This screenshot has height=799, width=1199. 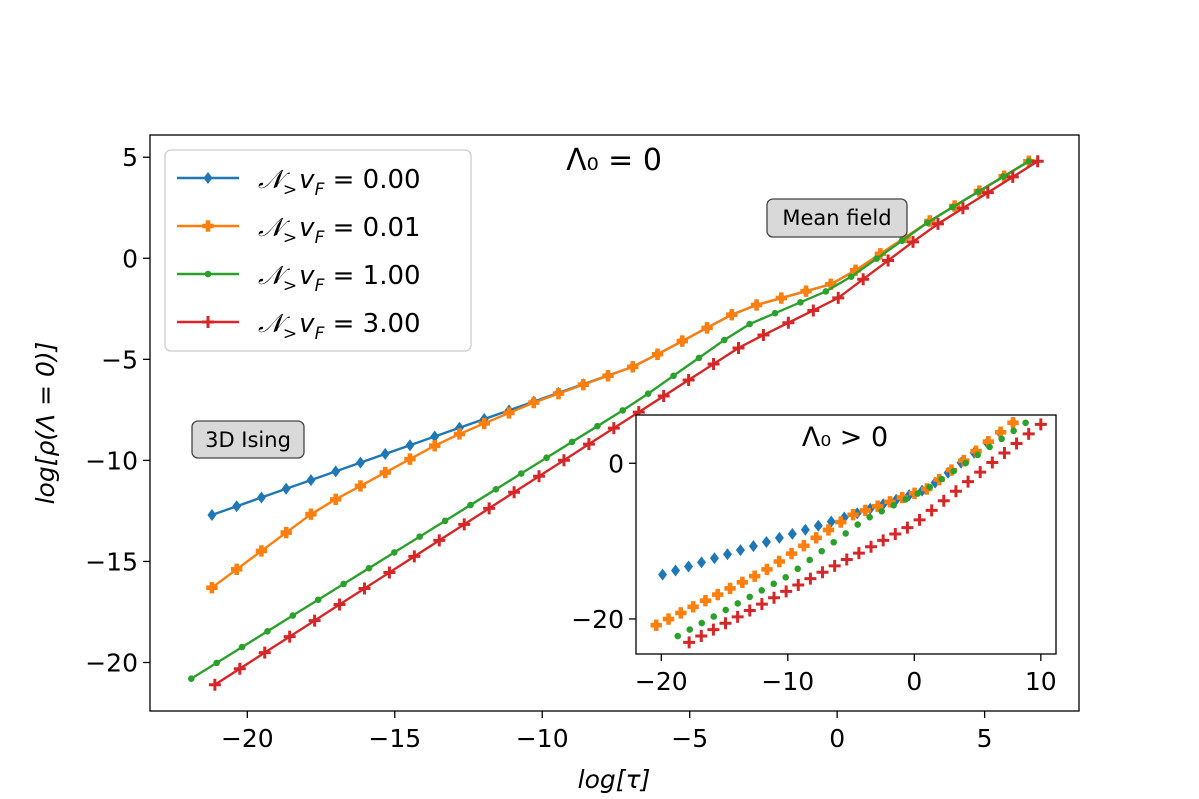 I want to click on series-1.00, so click(x=851, y=529).